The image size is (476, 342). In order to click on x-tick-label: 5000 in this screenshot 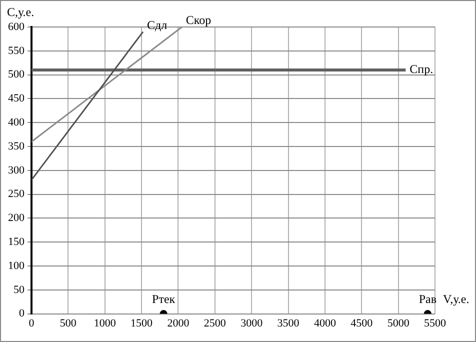, I will do `click(398, 323)`.